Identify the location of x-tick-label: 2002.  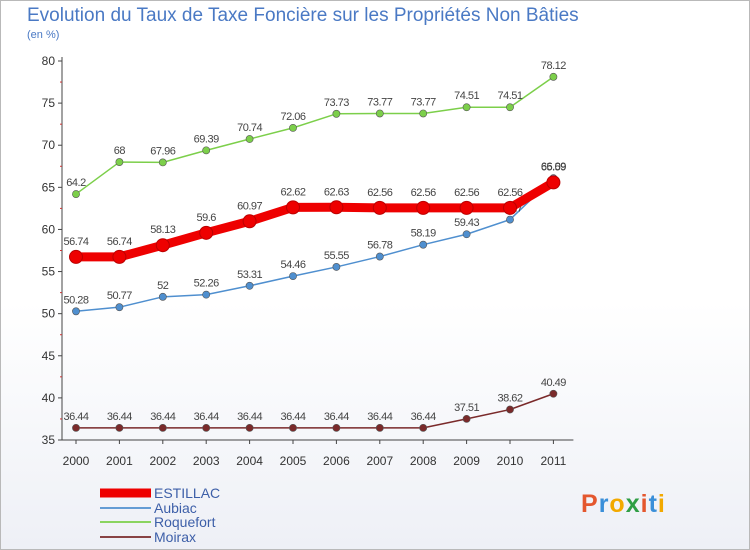
(162, 461).